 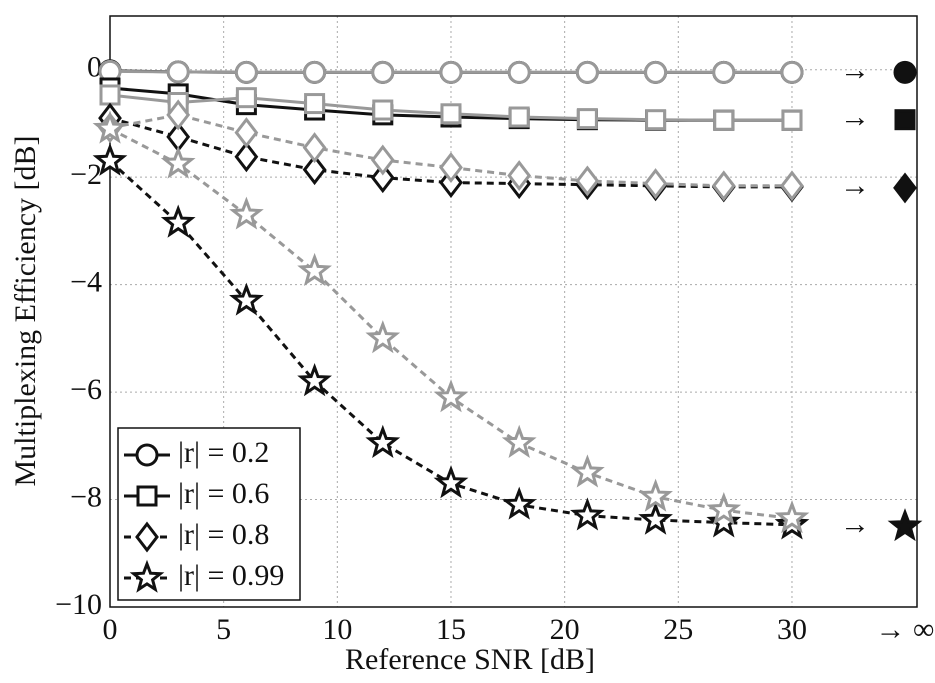 What do you see at coordinates (86, 496) in the screenshot?
I see `y-tick-label: −8` at bounding box center [86, 496].